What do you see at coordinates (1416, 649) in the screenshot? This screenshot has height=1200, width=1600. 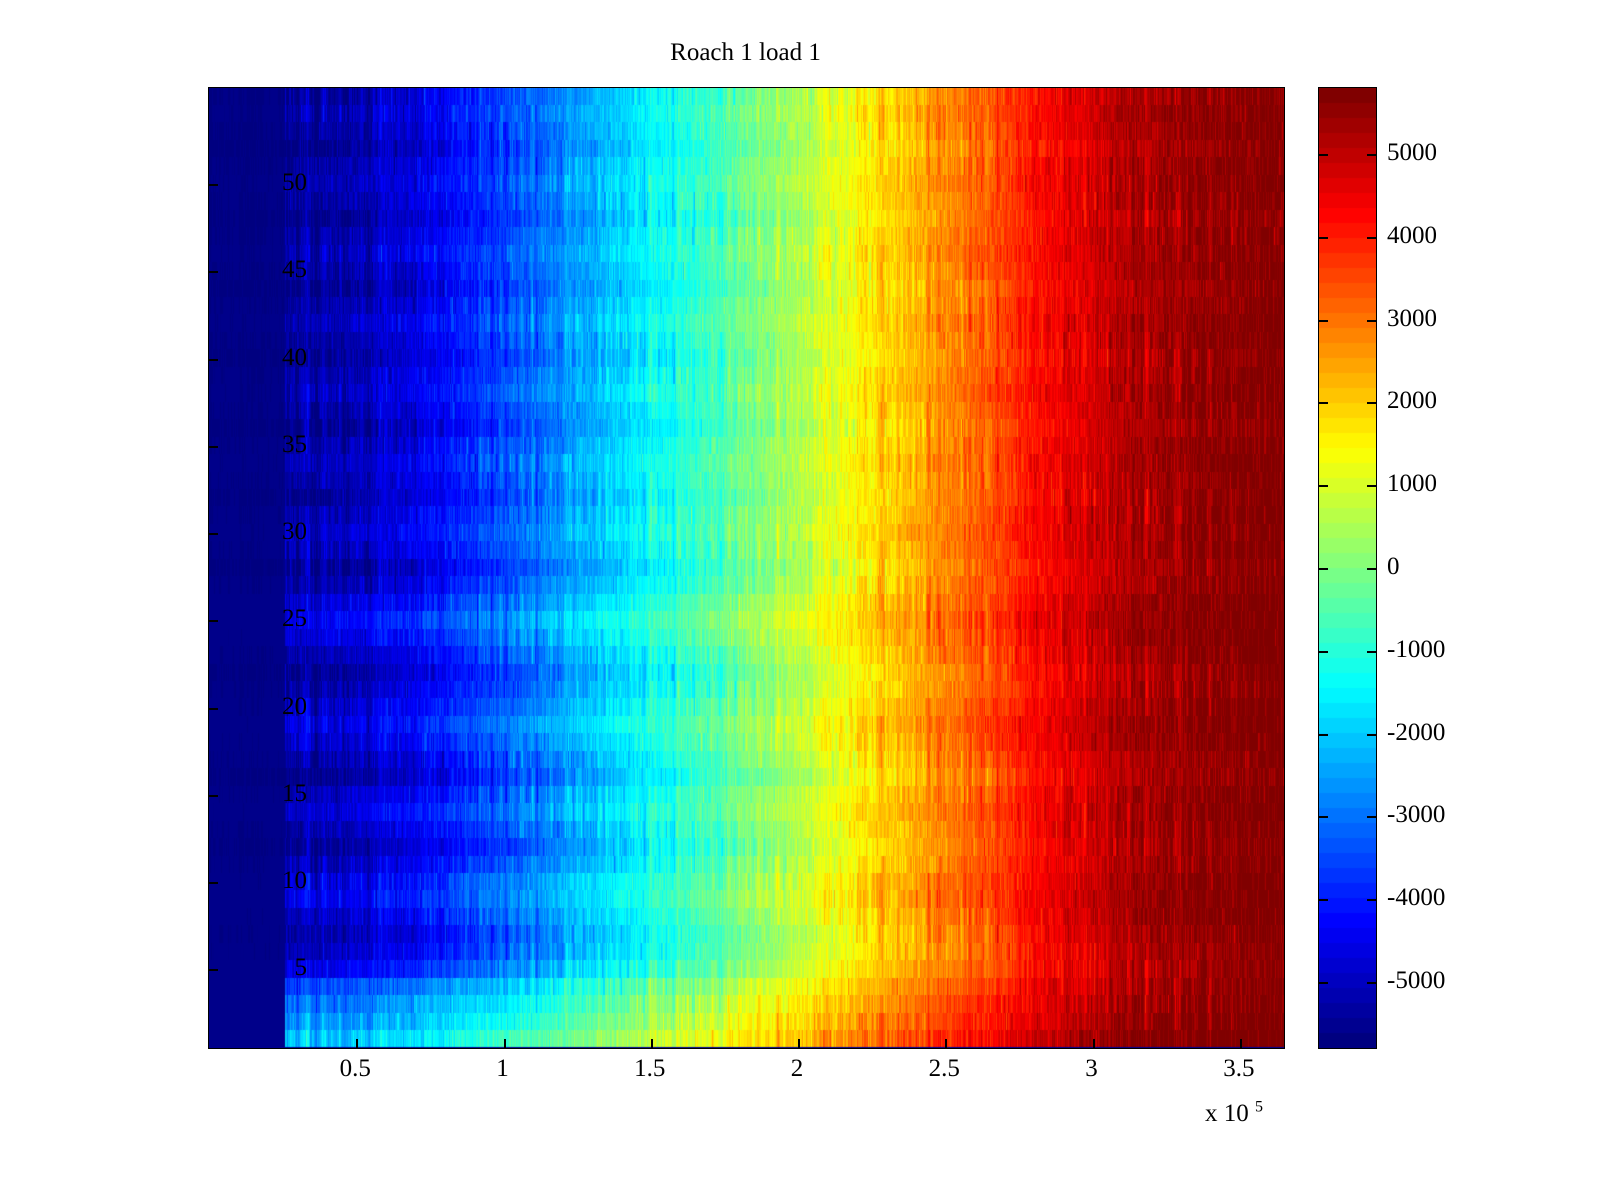 I see `colorbar-tick-label: -1000` at bounding box center [1416, 649].